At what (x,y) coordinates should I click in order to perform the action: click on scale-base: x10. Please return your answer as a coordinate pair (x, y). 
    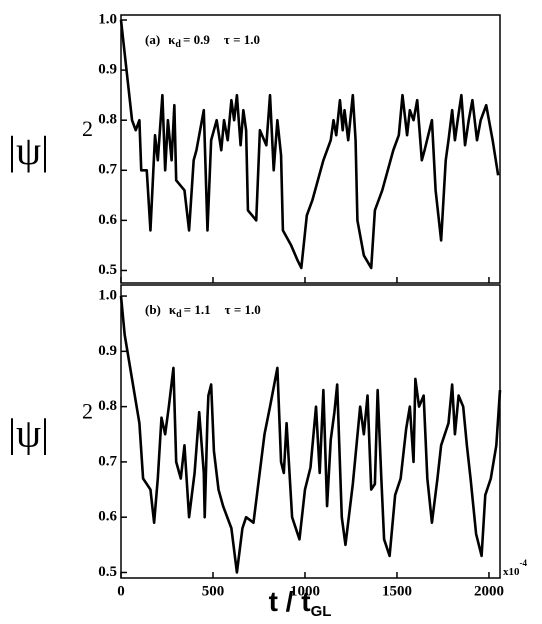
    Looking at the image, I should click on (511, 572).